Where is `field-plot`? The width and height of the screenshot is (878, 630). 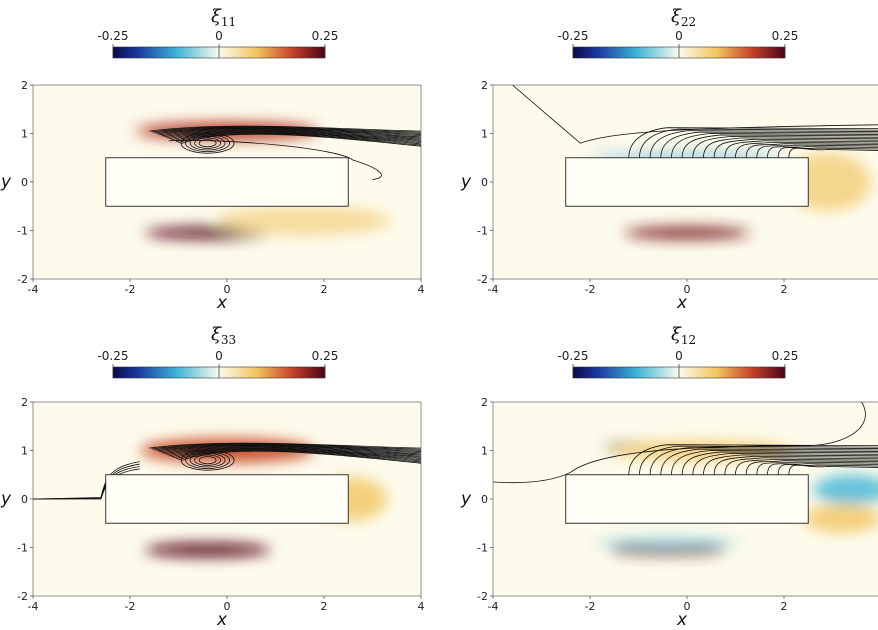
field-plot is located at coordinates (227, 182).